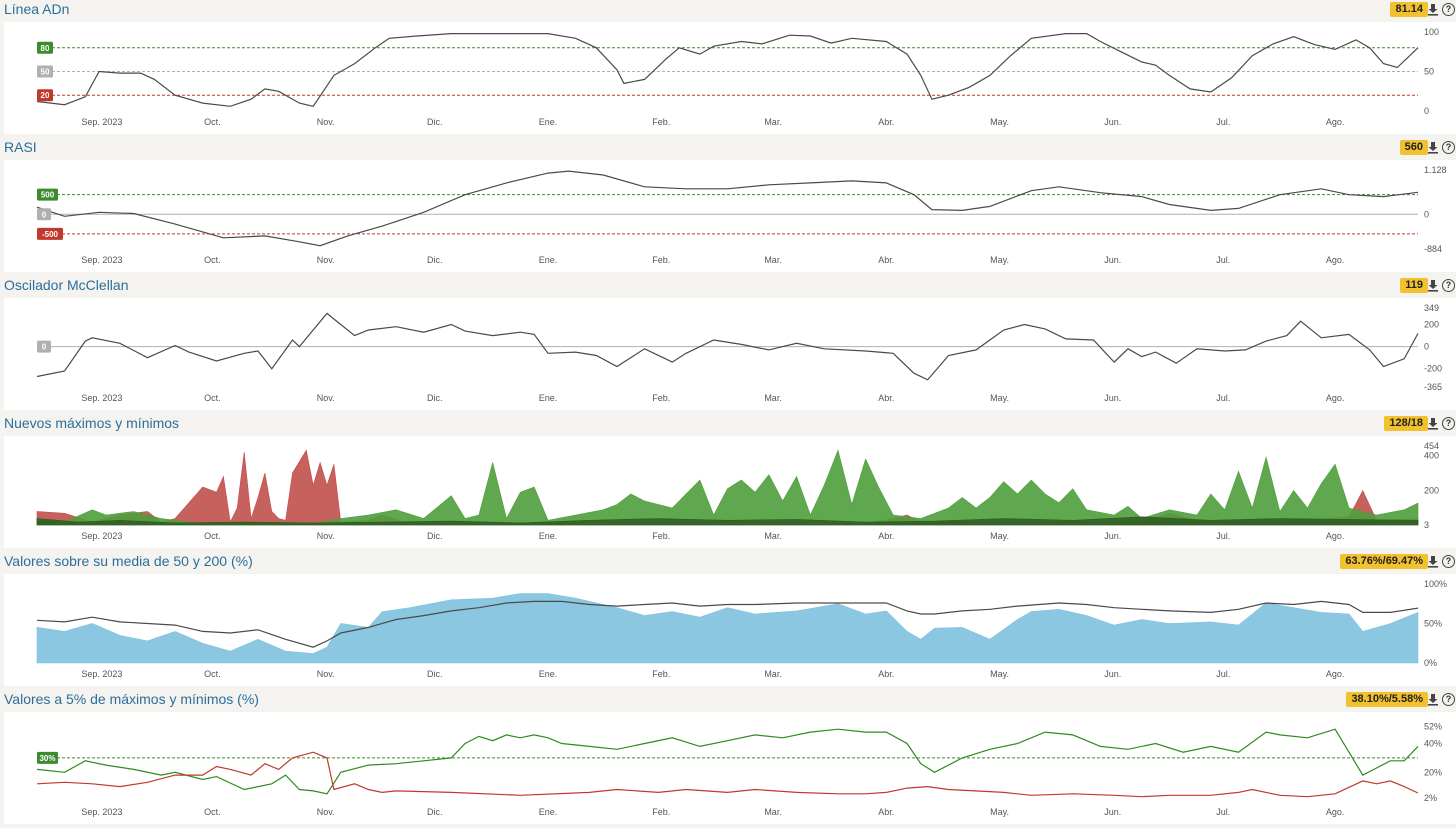 The height and width of the screenshot is (828, 1456). I want to click on y-tick-label: 454, so click(1431, 446).